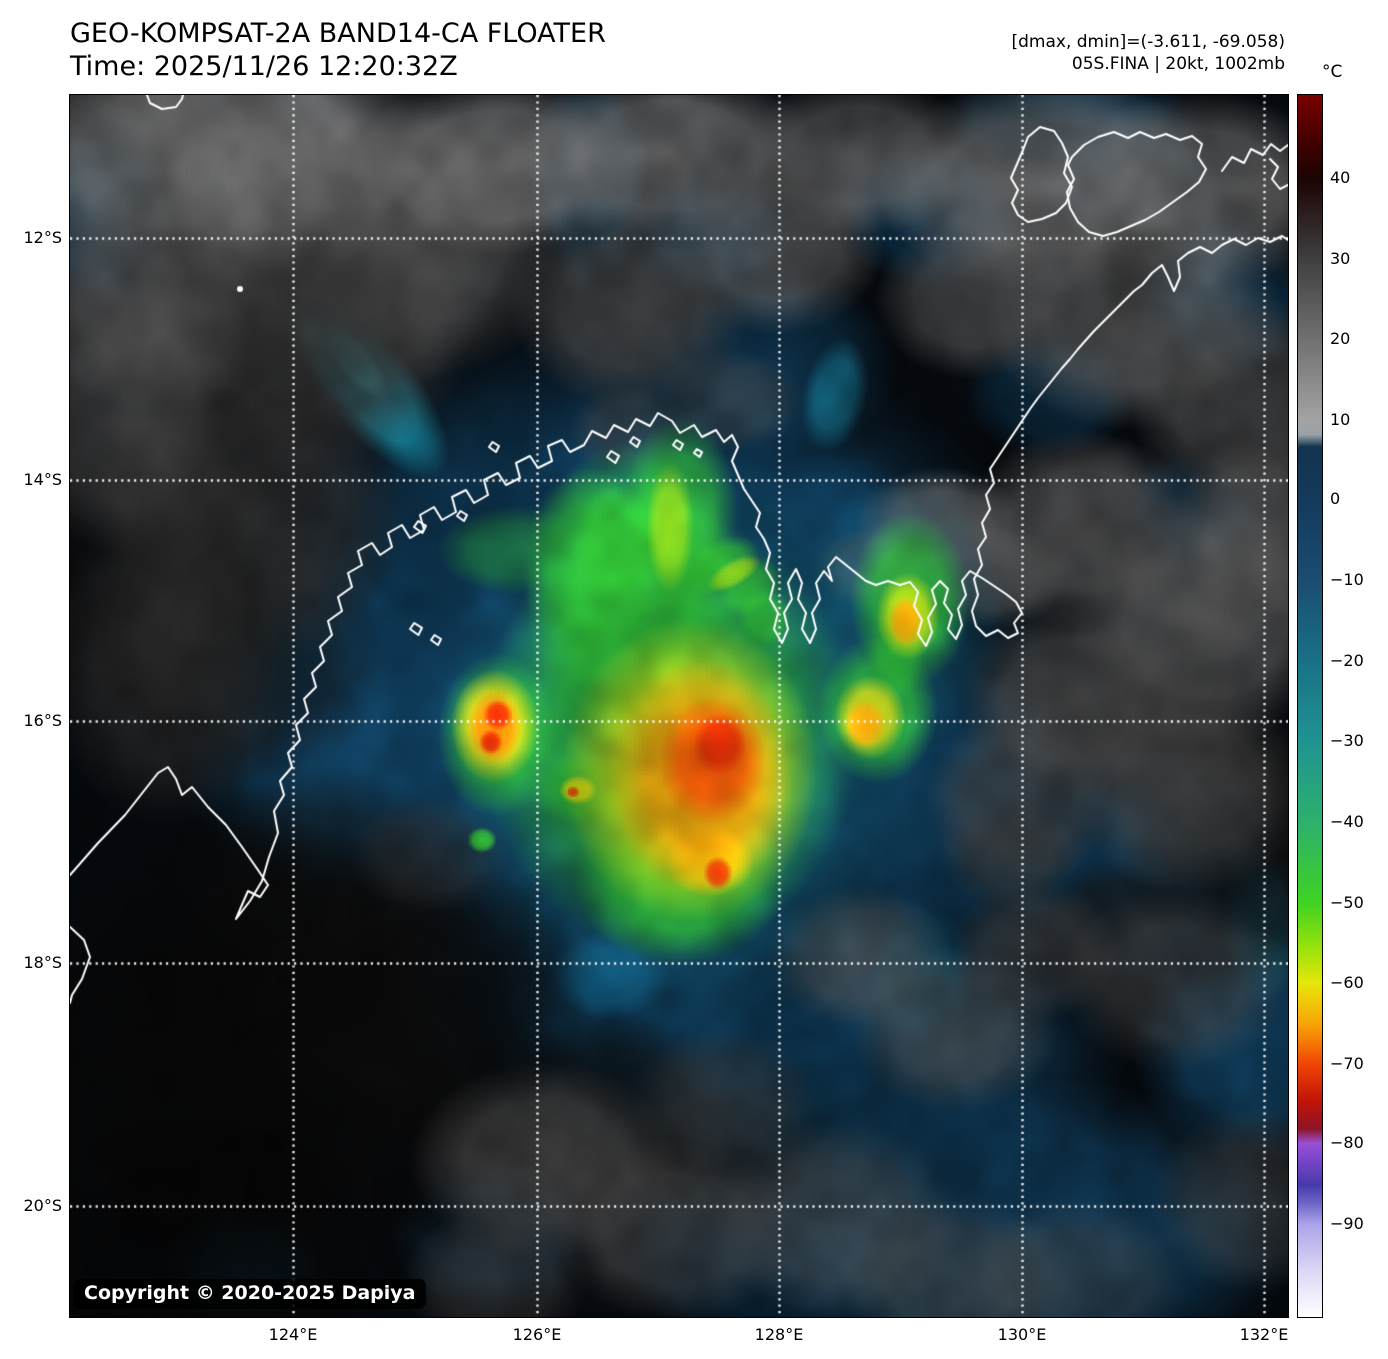  What do you see at coordinates (1264, 1334) in the screenshot?
I see `lon-tick-label: 132°E` at bounding box center [1264, 1334].